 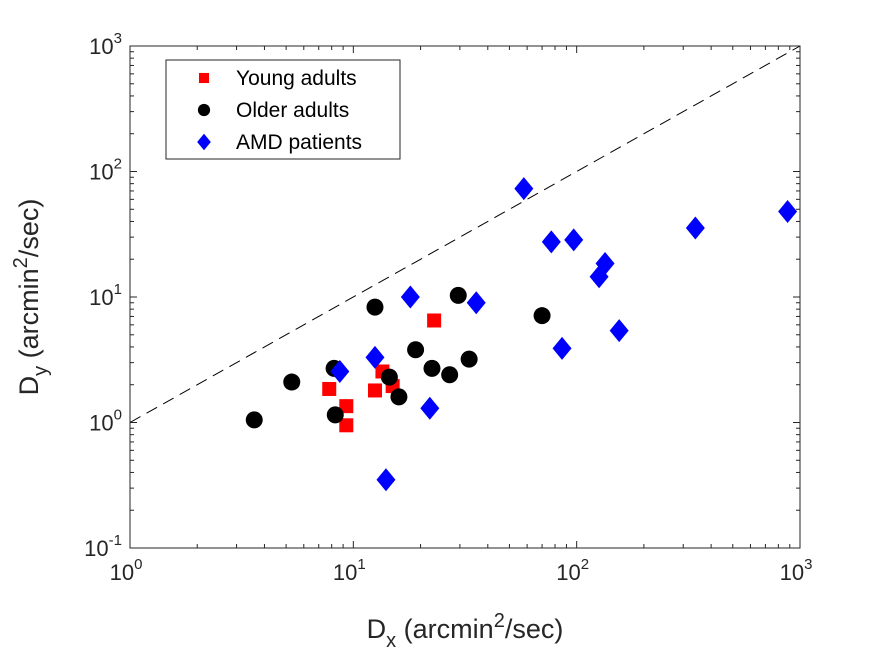 I want to click on legend-marker-circle, so click(x=204, y=110).